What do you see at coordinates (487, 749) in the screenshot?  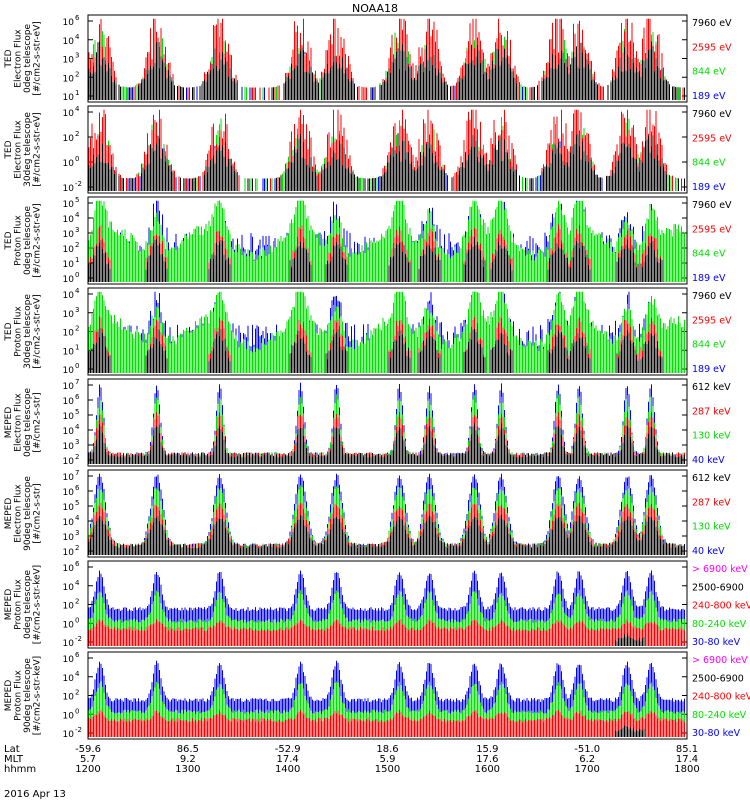 I see `x-tick-lat: 15.9` at bounding box center [487, 749].